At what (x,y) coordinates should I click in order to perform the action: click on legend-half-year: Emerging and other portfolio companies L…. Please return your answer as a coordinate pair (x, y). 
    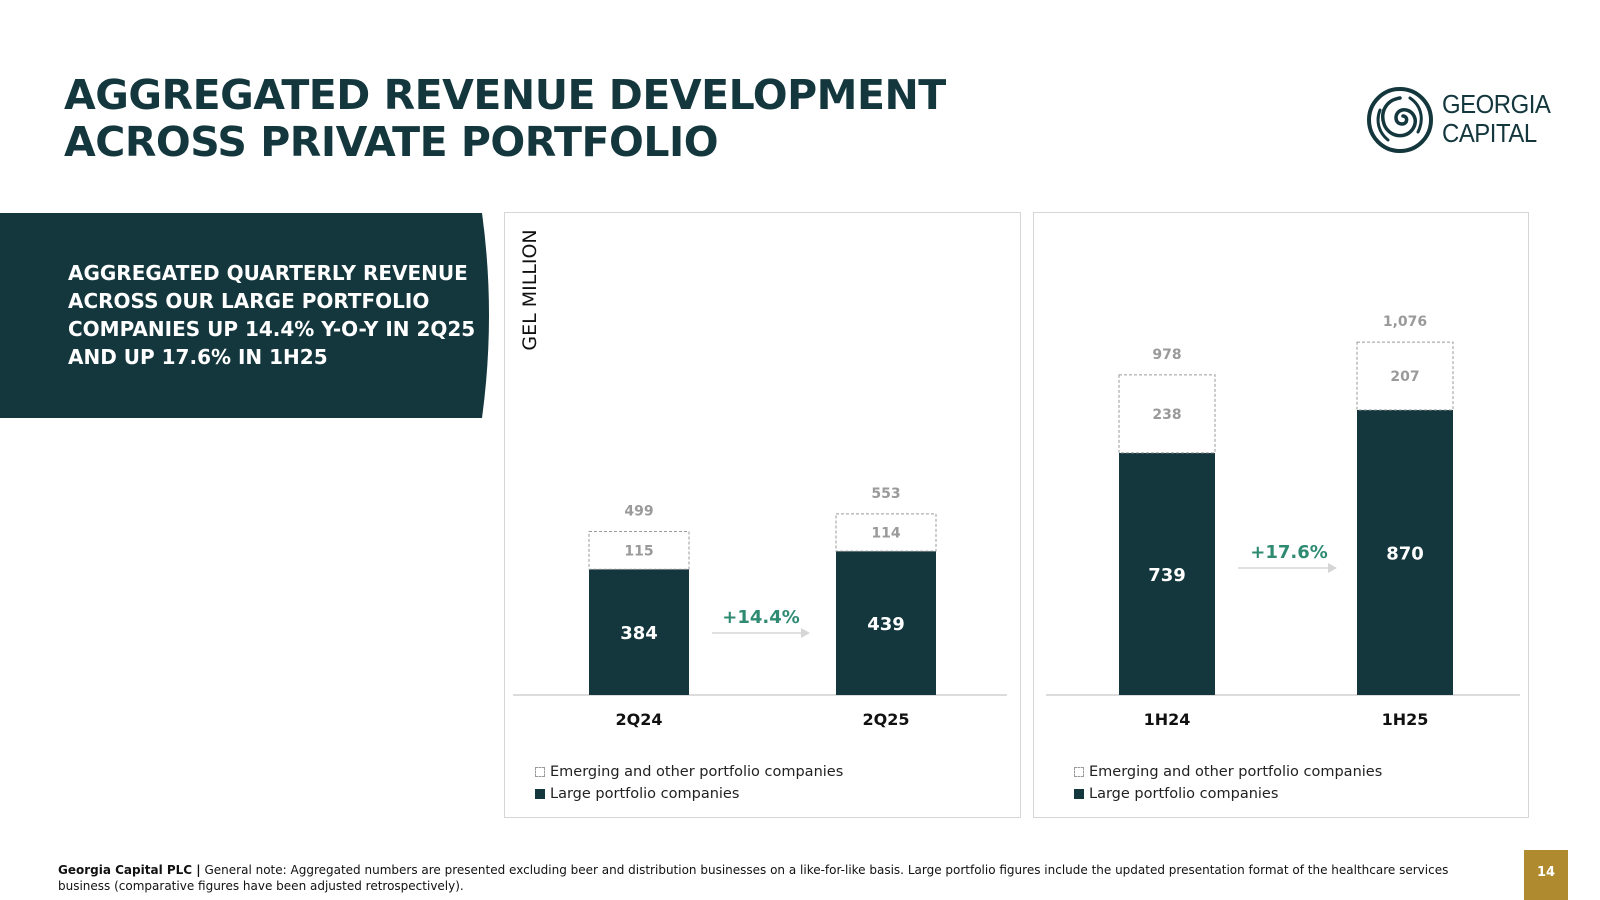
    Looking at the image, I should click on (1228, 783).